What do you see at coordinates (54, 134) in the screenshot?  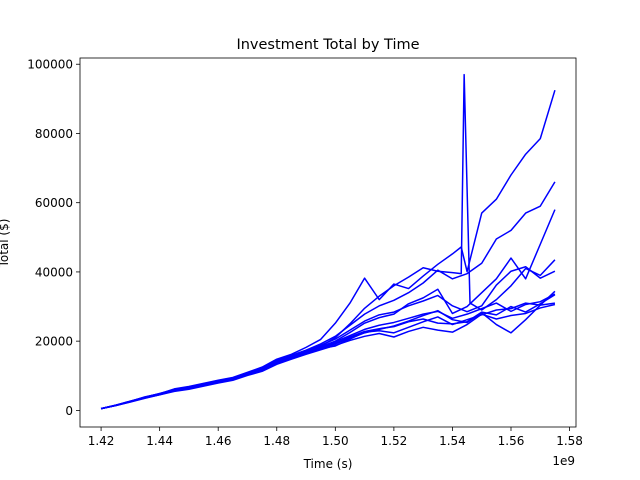 I see `y-tick-label: 80000` at bounding box center [54, 134].